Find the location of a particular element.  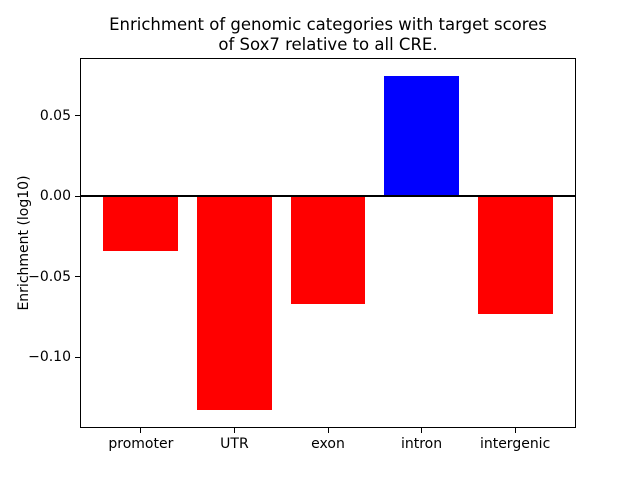

bar-intron is located at coordinates (421, 136).